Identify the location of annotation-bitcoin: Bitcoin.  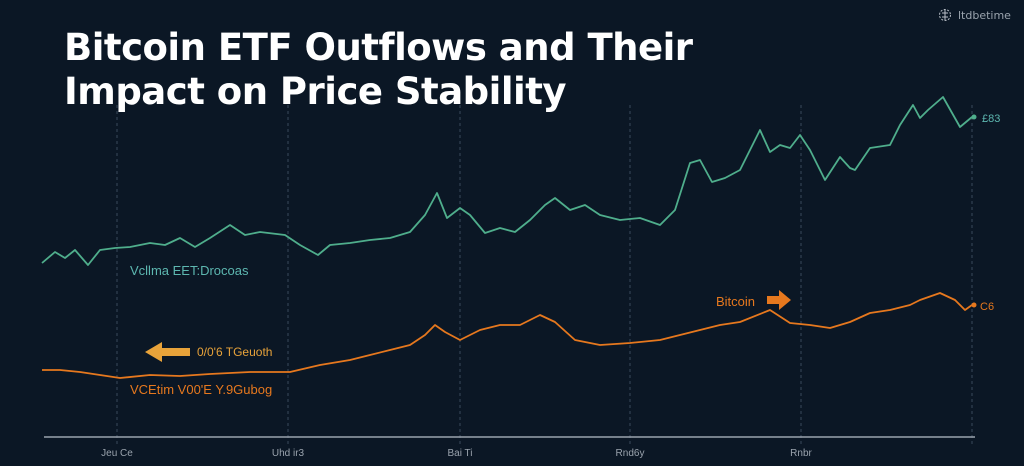
(735, 301).